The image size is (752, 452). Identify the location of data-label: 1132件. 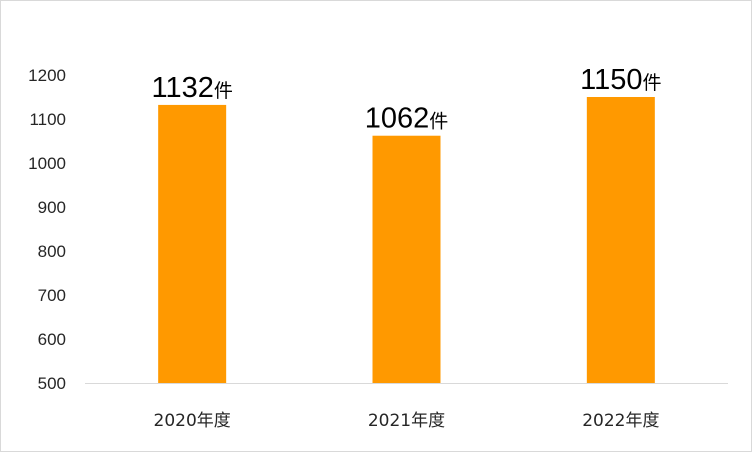
(191, 88).